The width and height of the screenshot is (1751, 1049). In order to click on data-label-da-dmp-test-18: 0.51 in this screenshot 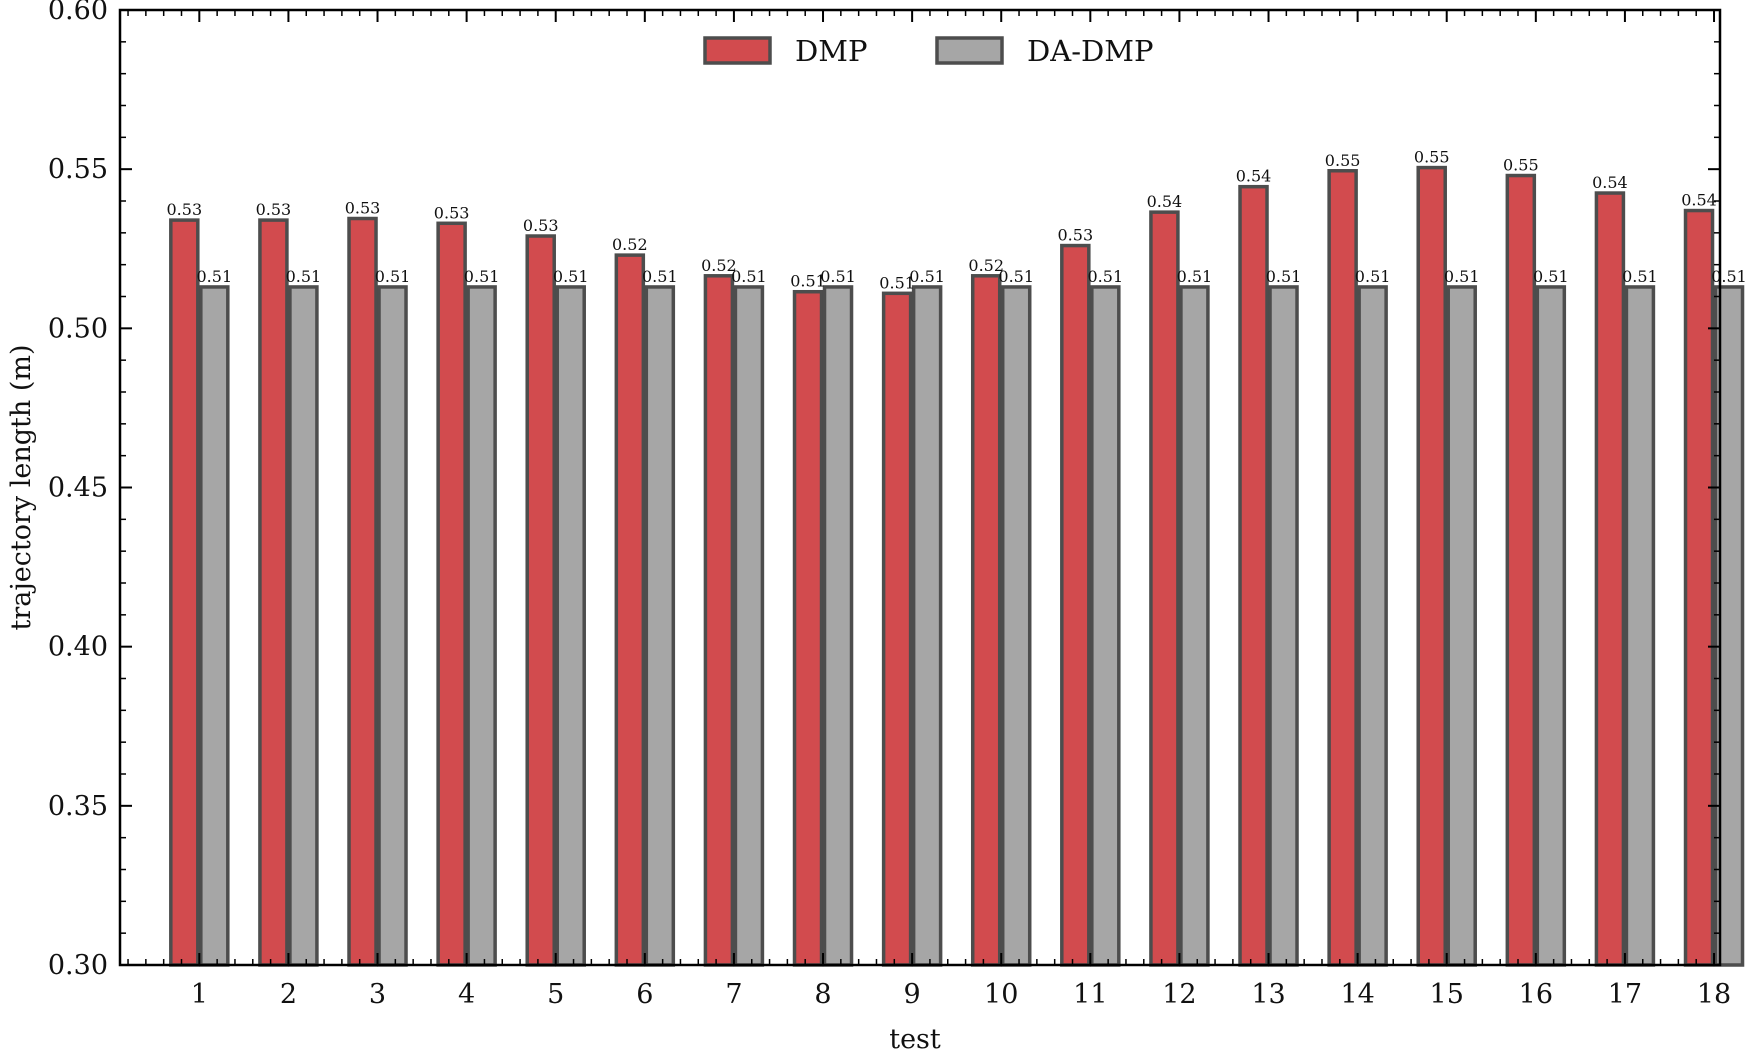, I will do `click(1729, 276)`.